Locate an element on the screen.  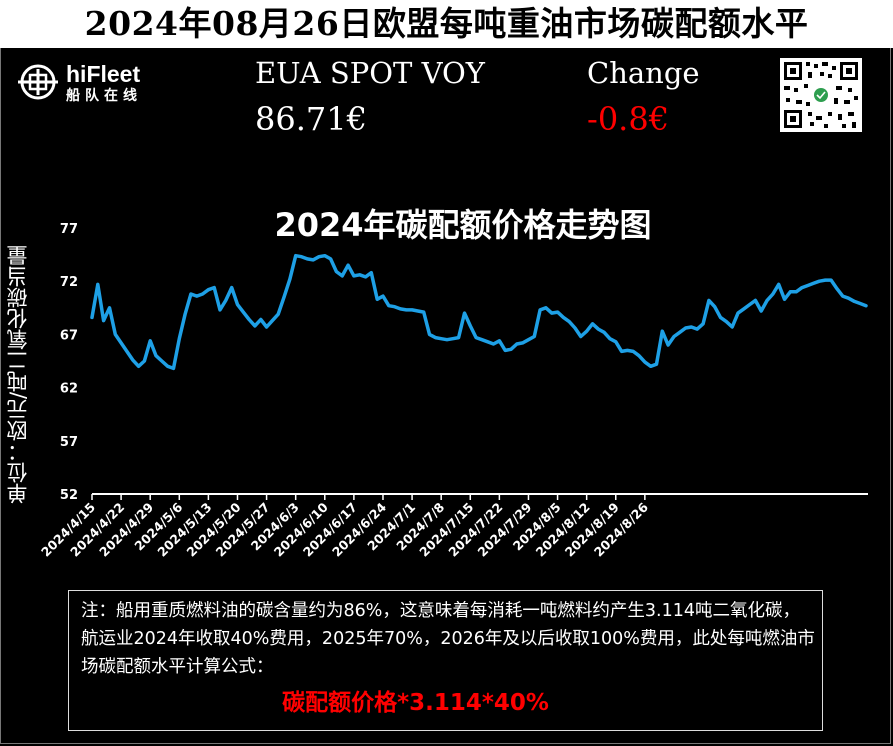
y-tick-label: 67 is located at coordinates (69, 335).